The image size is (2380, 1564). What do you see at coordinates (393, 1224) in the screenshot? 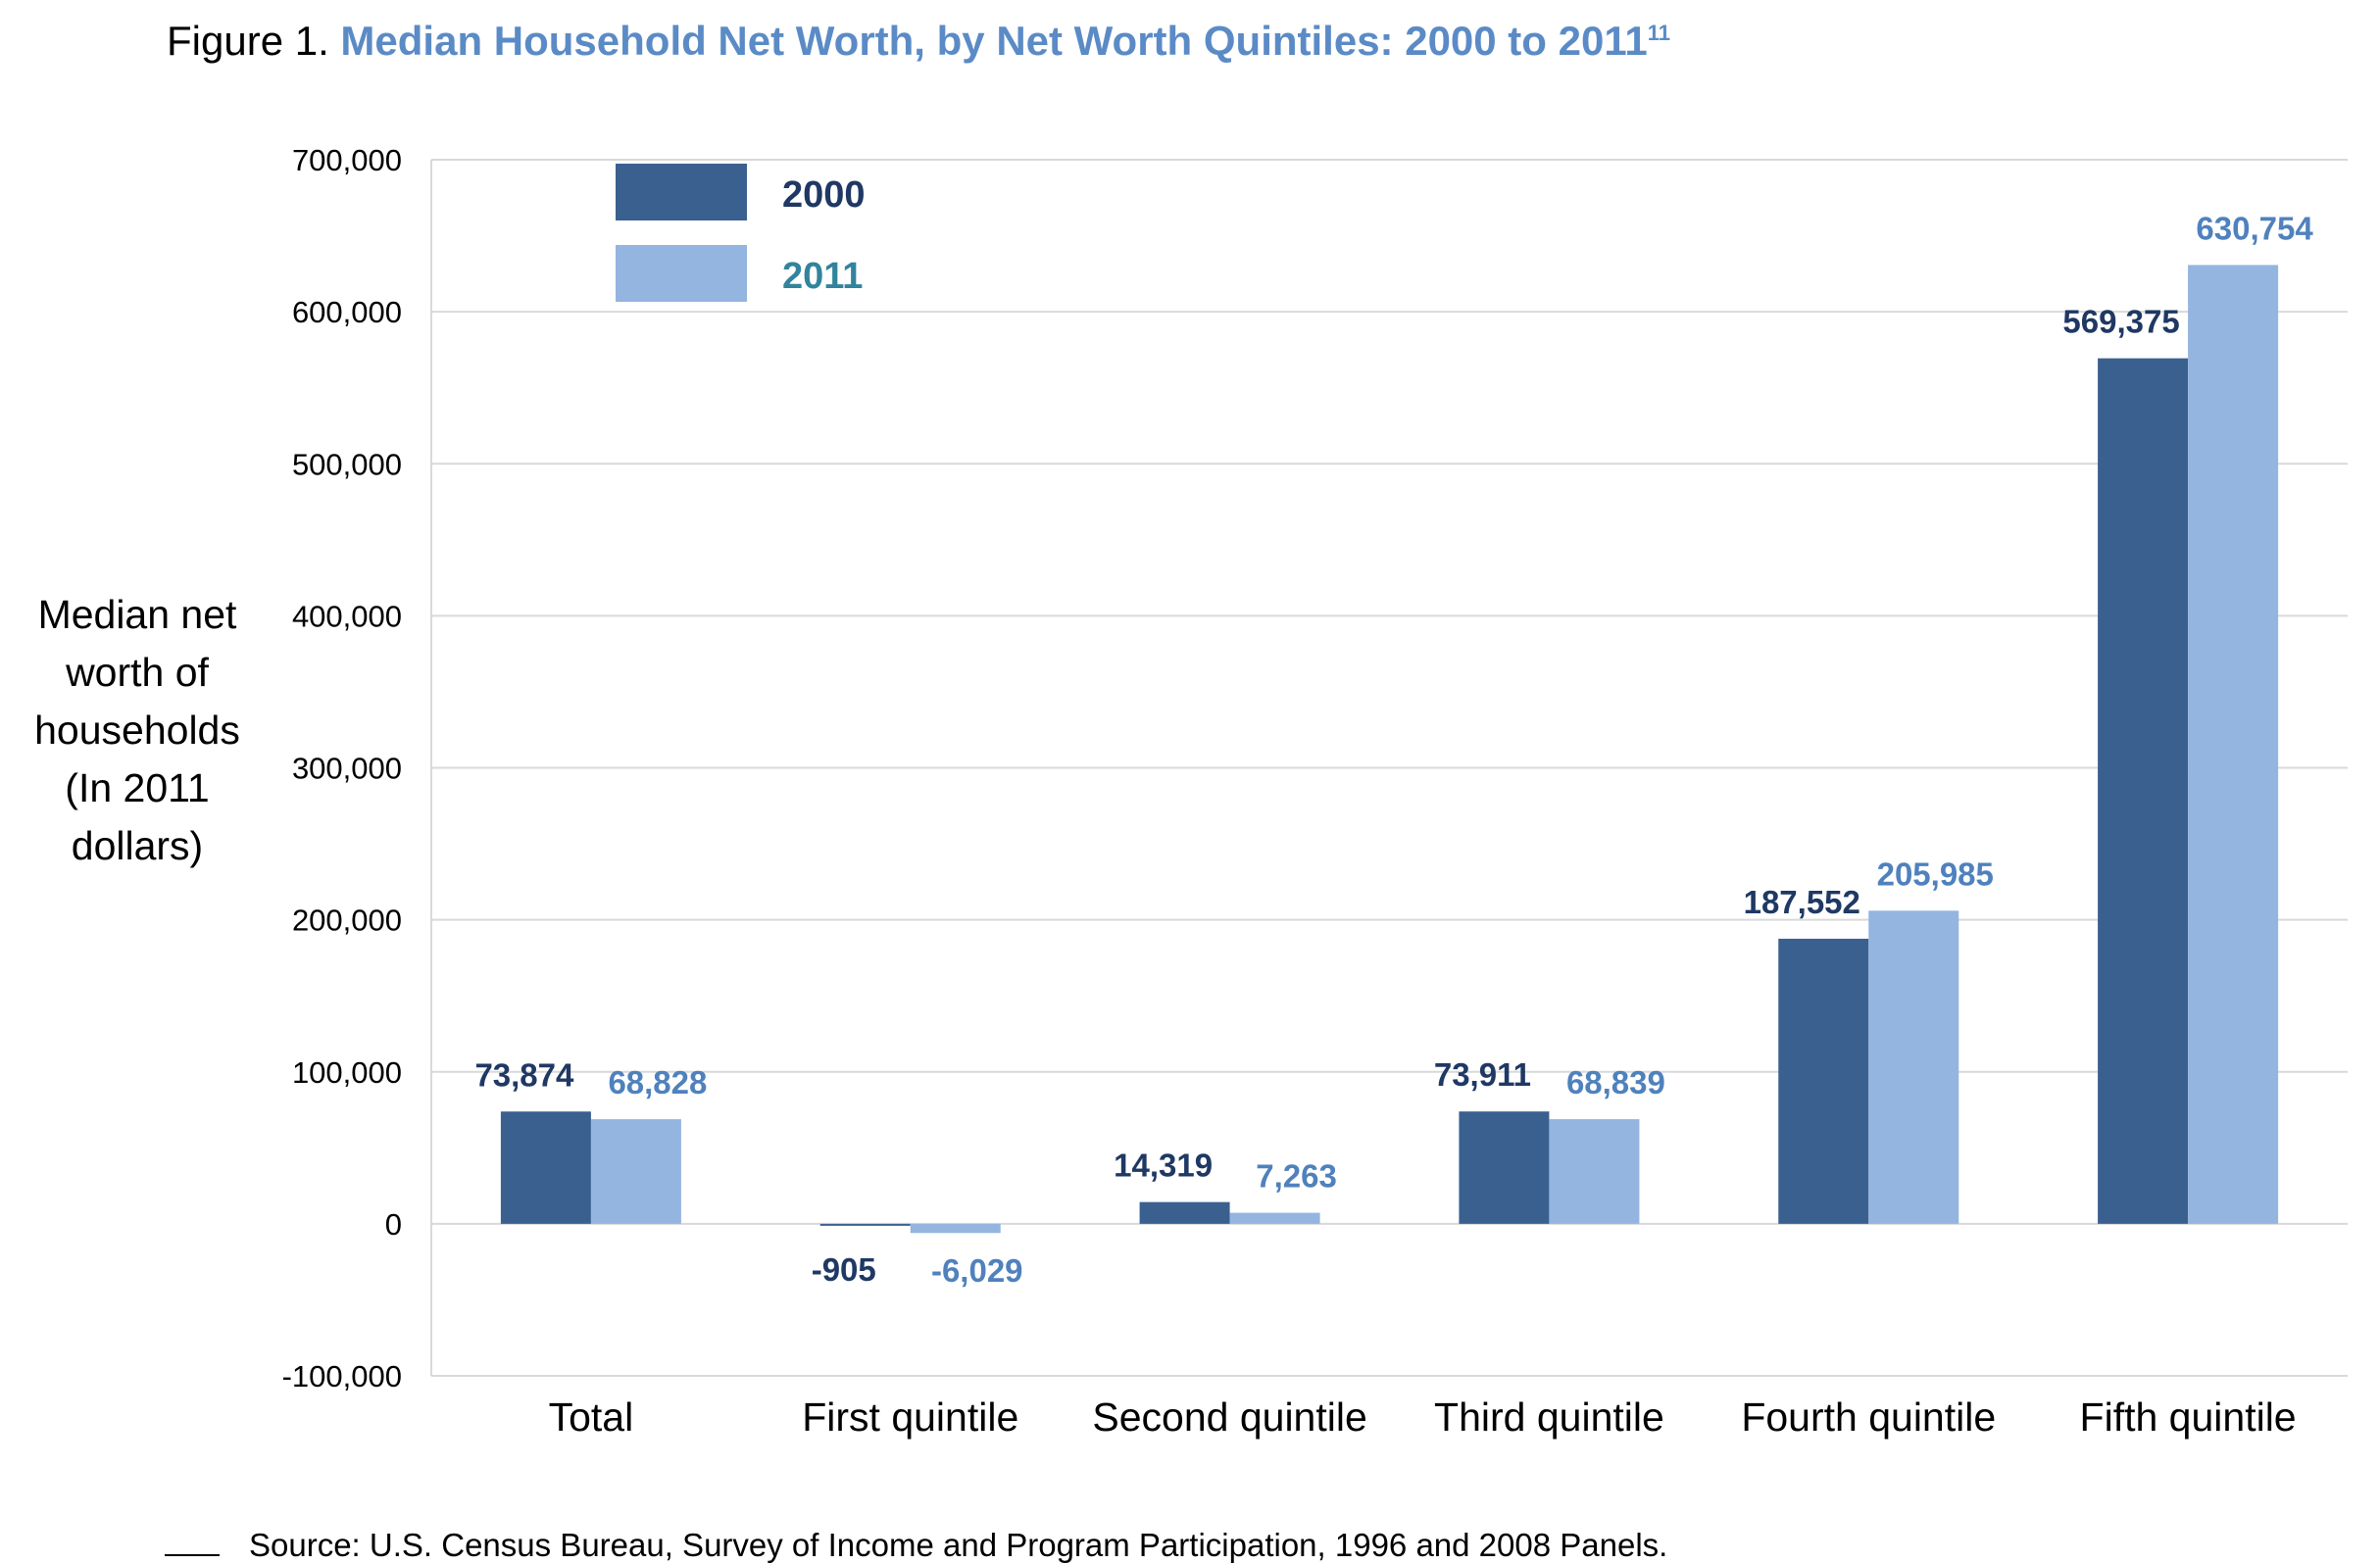
I see `y-tick-label: 0` at bounding box center [393, 1224].